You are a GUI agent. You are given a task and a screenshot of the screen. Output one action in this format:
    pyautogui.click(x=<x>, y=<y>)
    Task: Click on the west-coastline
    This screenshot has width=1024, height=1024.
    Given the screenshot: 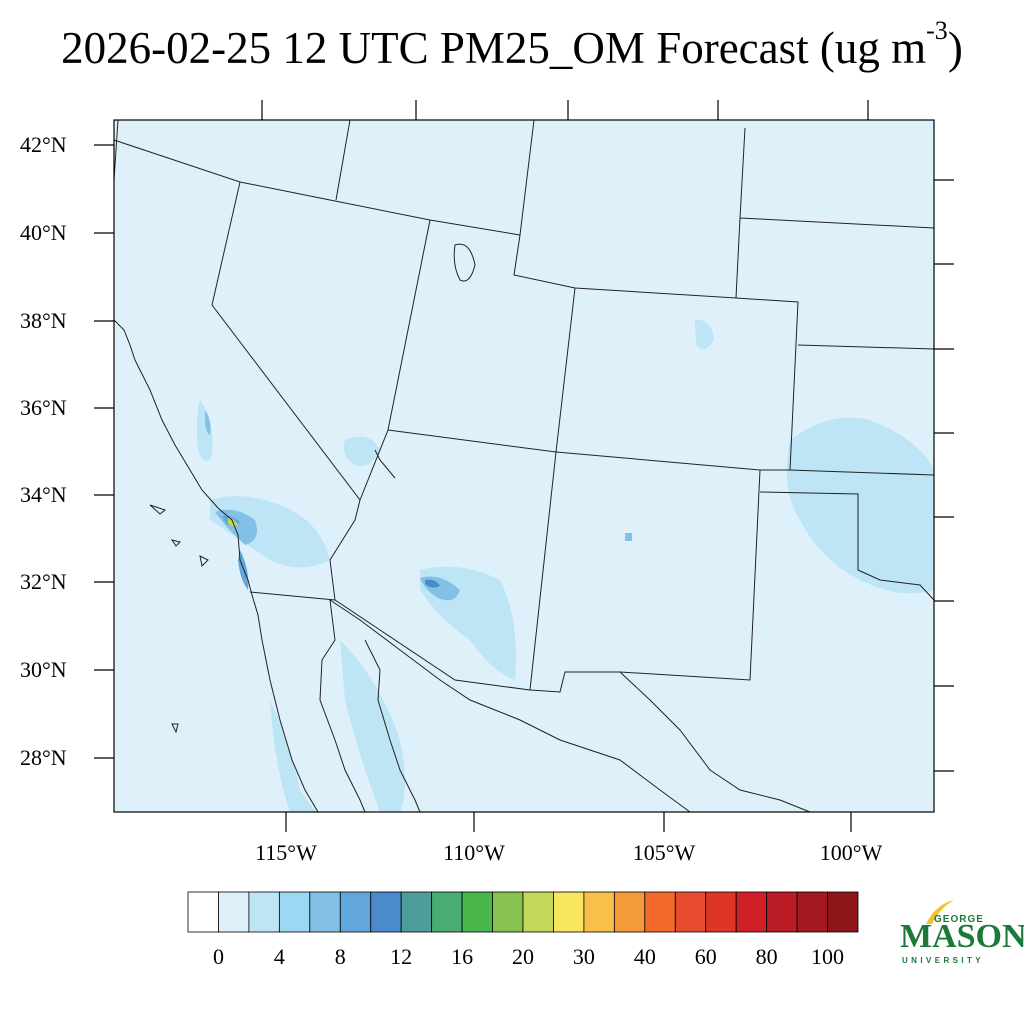 What is the action you would take?
    pyautogui.click(x=216, y=466)
    